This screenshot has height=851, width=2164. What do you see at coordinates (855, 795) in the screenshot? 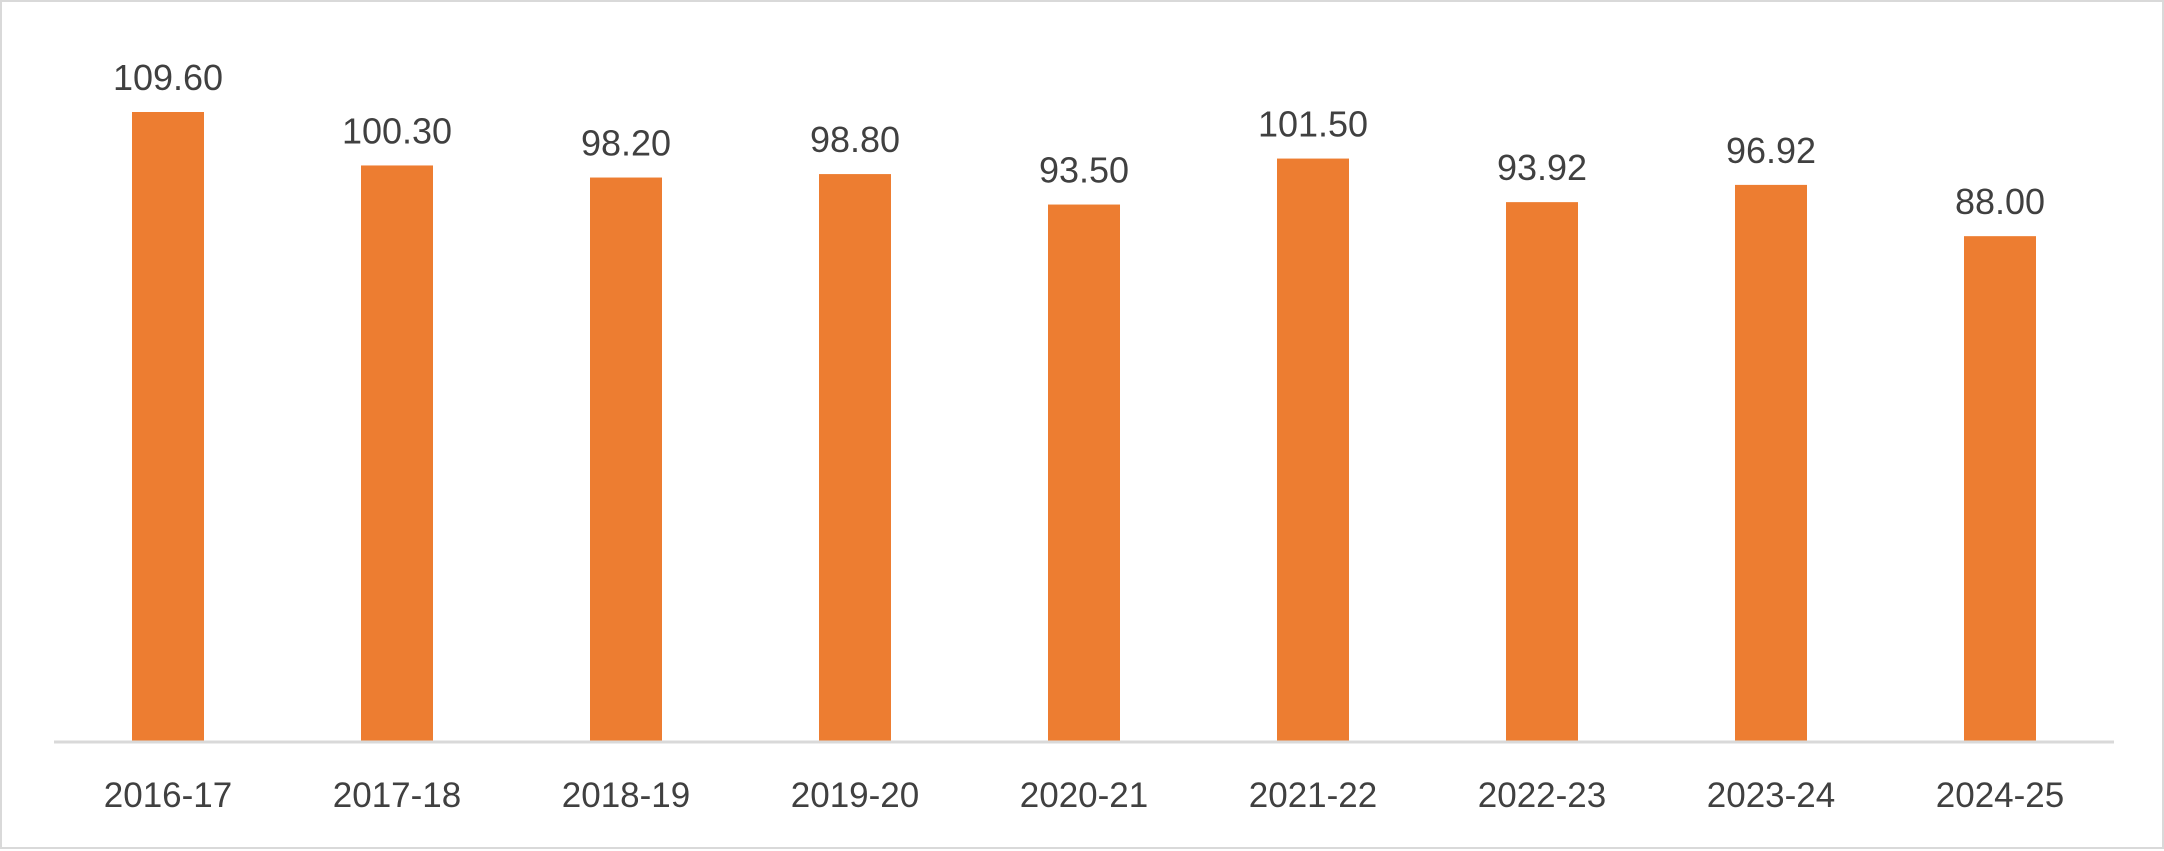
I see `x-tick-label-2019-20: 2019-20` at bounding box center [855, 795].